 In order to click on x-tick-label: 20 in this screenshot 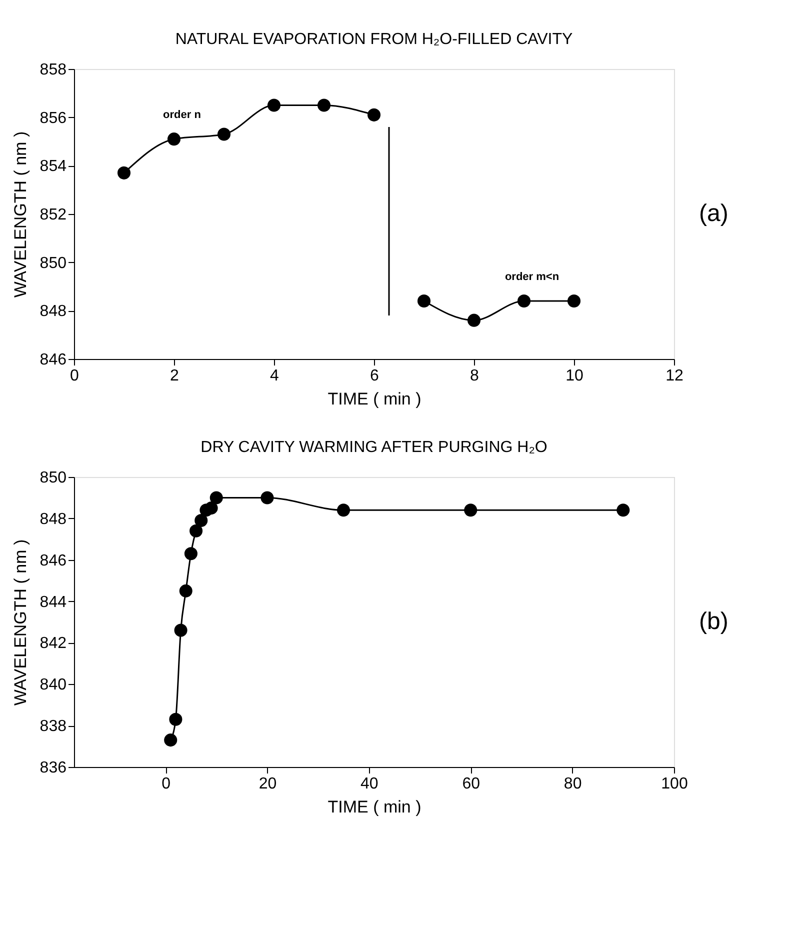, I will do `click(267, 784)`.